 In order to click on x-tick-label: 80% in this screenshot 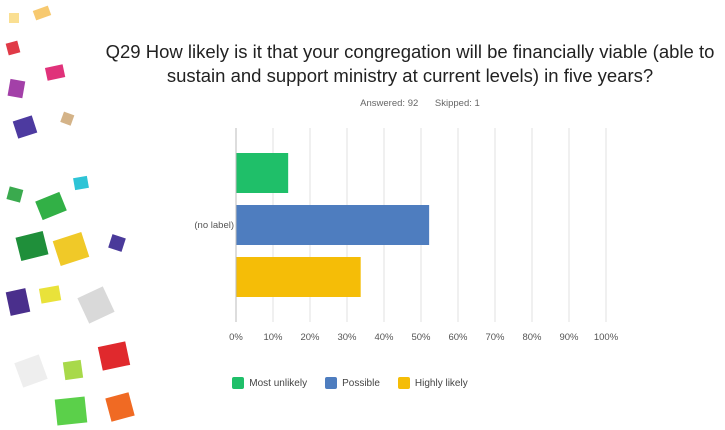, I will do `click(532, 337)`.